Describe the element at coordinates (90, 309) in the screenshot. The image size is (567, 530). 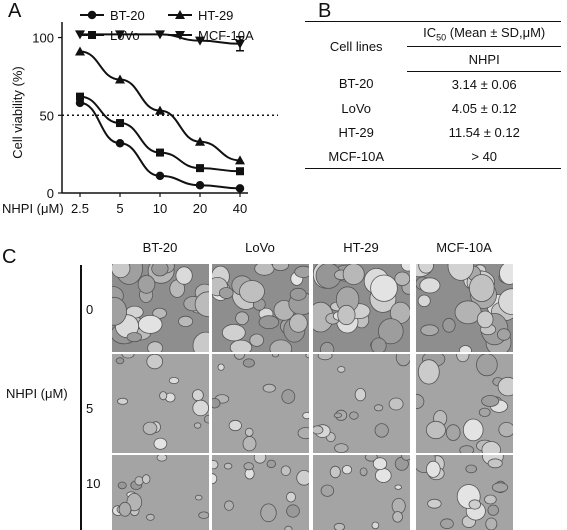
I see `micrograph-row-label: 0` at that location.